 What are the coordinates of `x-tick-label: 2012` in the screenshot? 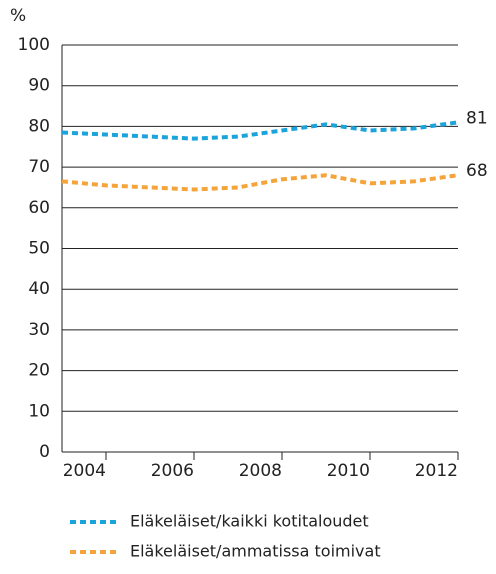 It's located at (436, 471).